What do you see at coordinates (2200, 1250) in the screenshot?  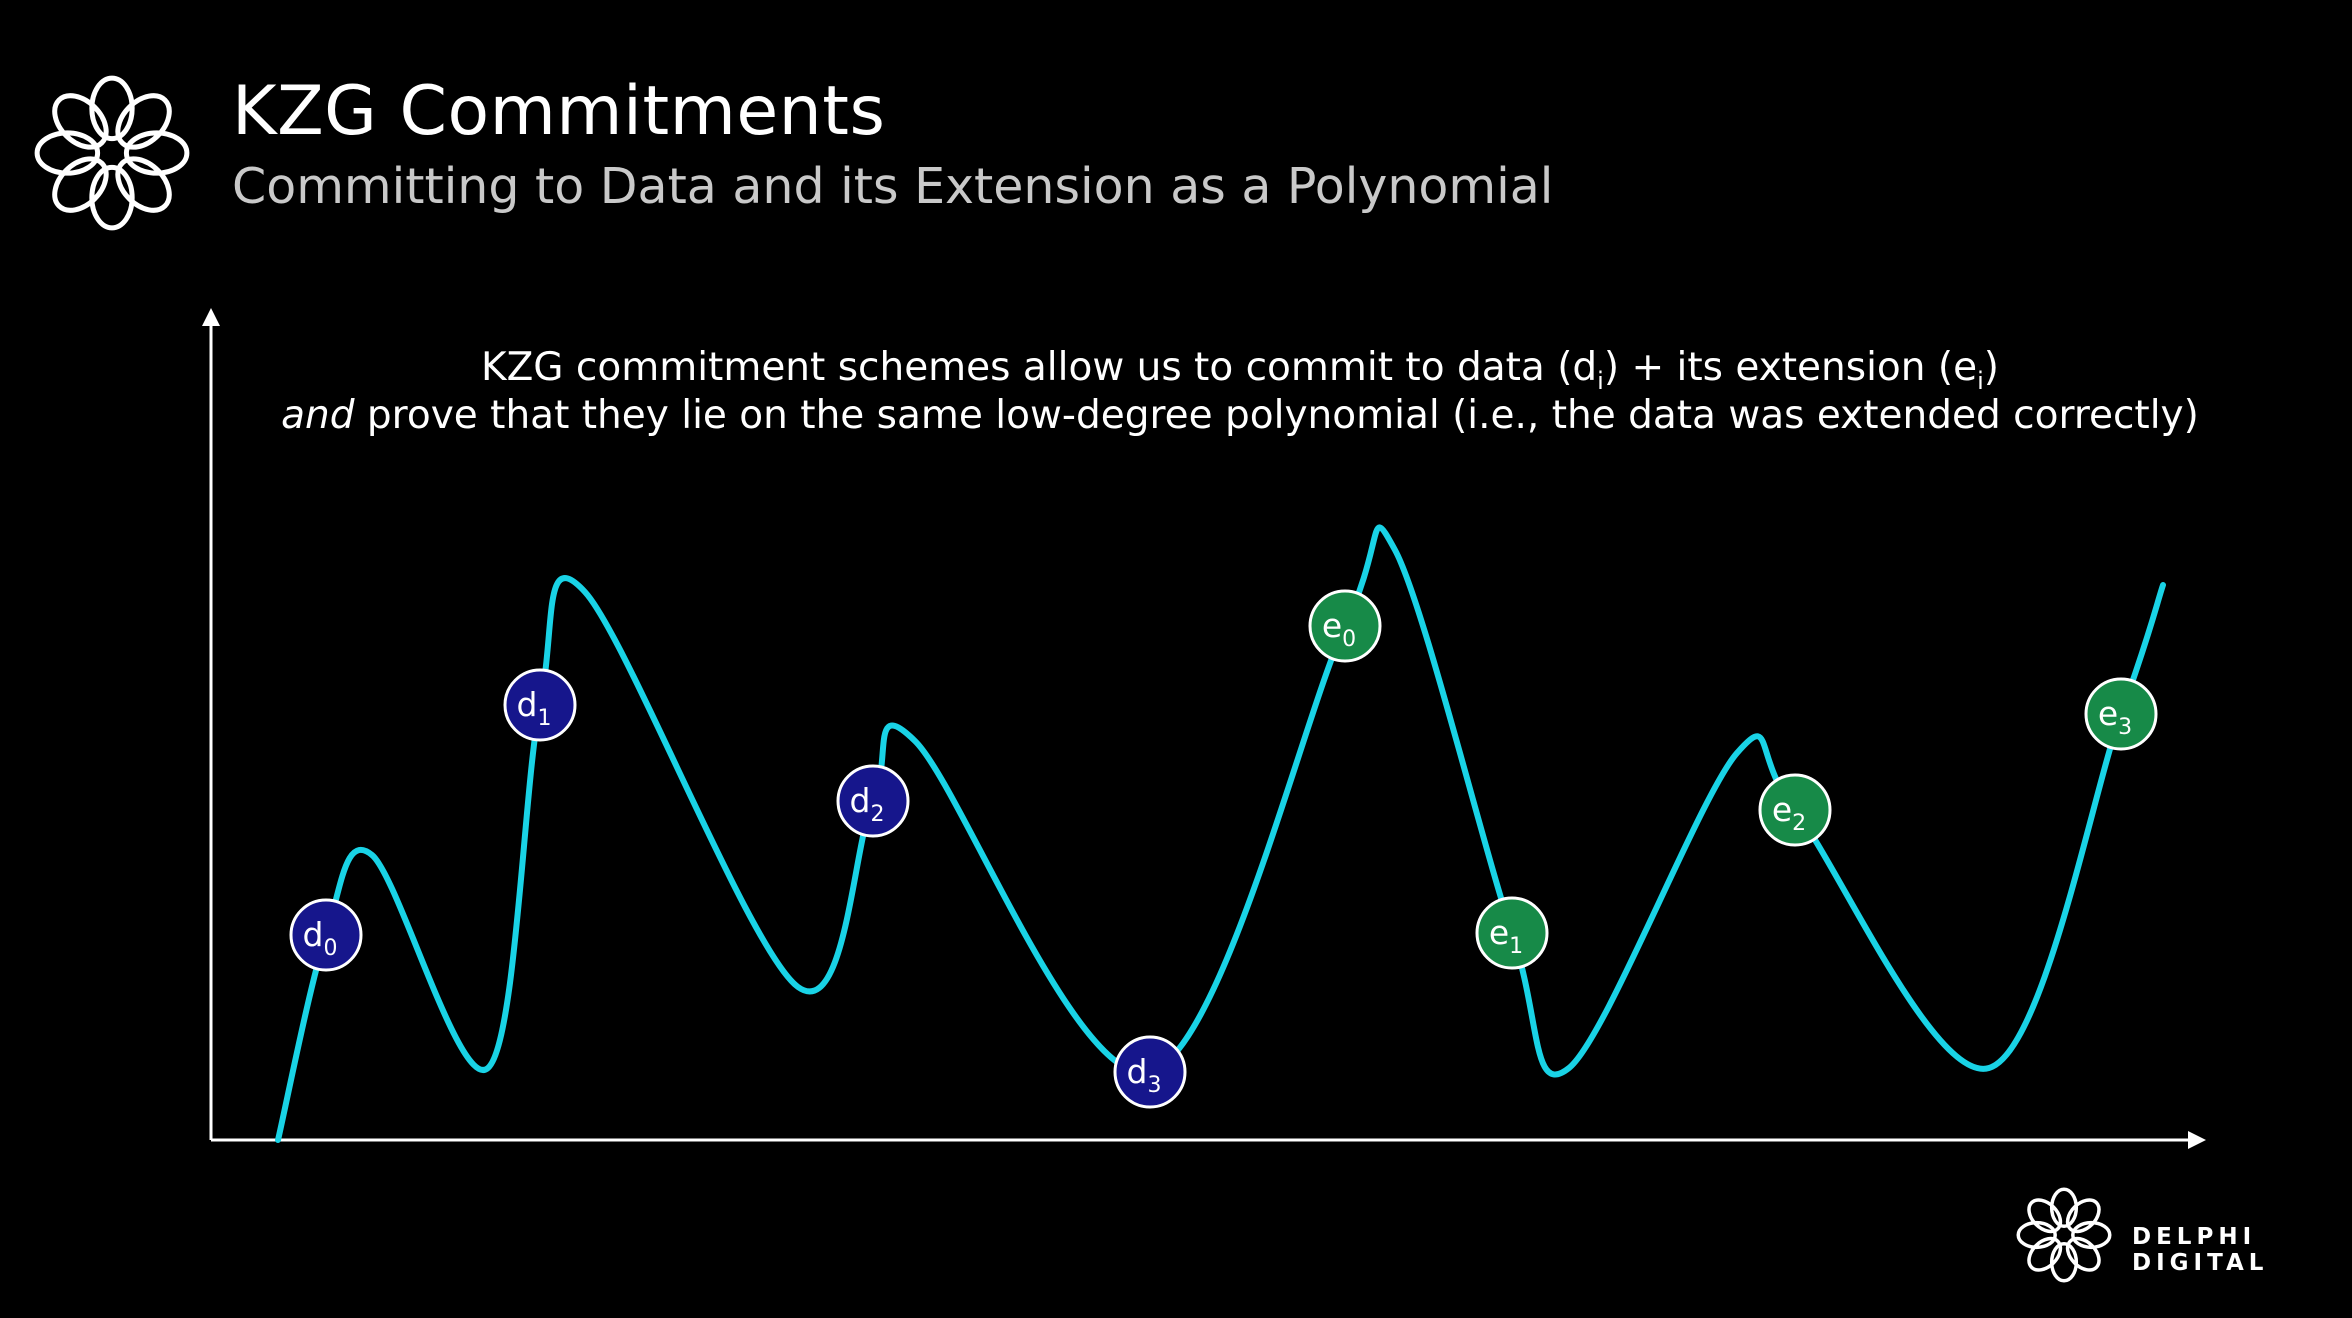 I see `brand-name: DELPHI DIGITAL` at bounding box center [2200, 1250].